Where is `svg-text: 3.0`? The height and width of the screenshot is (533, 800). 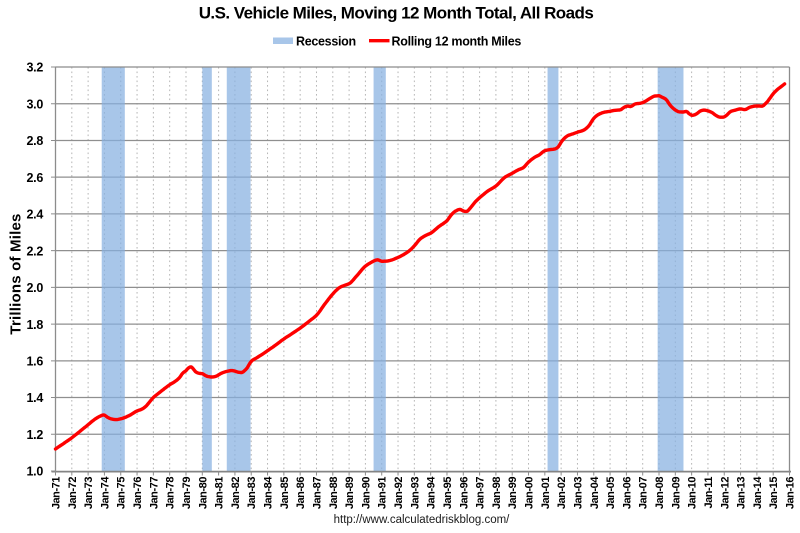
svg-text: 3.0 is located at coordinates (35, 104).